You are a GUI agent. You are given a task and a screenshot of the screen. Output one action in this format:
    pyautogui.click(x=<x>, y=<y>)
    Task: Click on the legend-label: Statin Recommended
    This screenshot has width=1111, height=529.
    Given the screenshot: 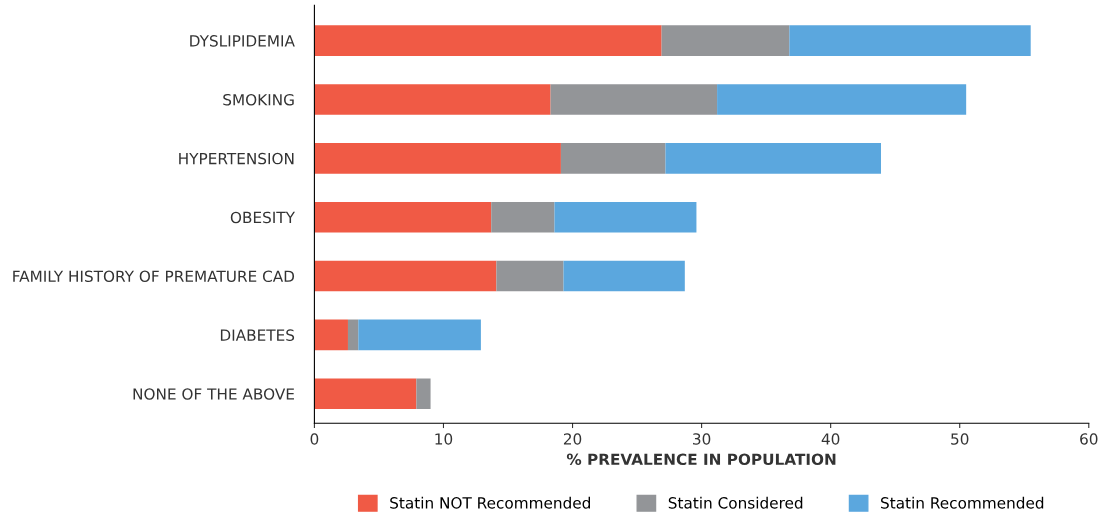 What is the action you would take?
    pyautogui.click(x=962, y=502)
    